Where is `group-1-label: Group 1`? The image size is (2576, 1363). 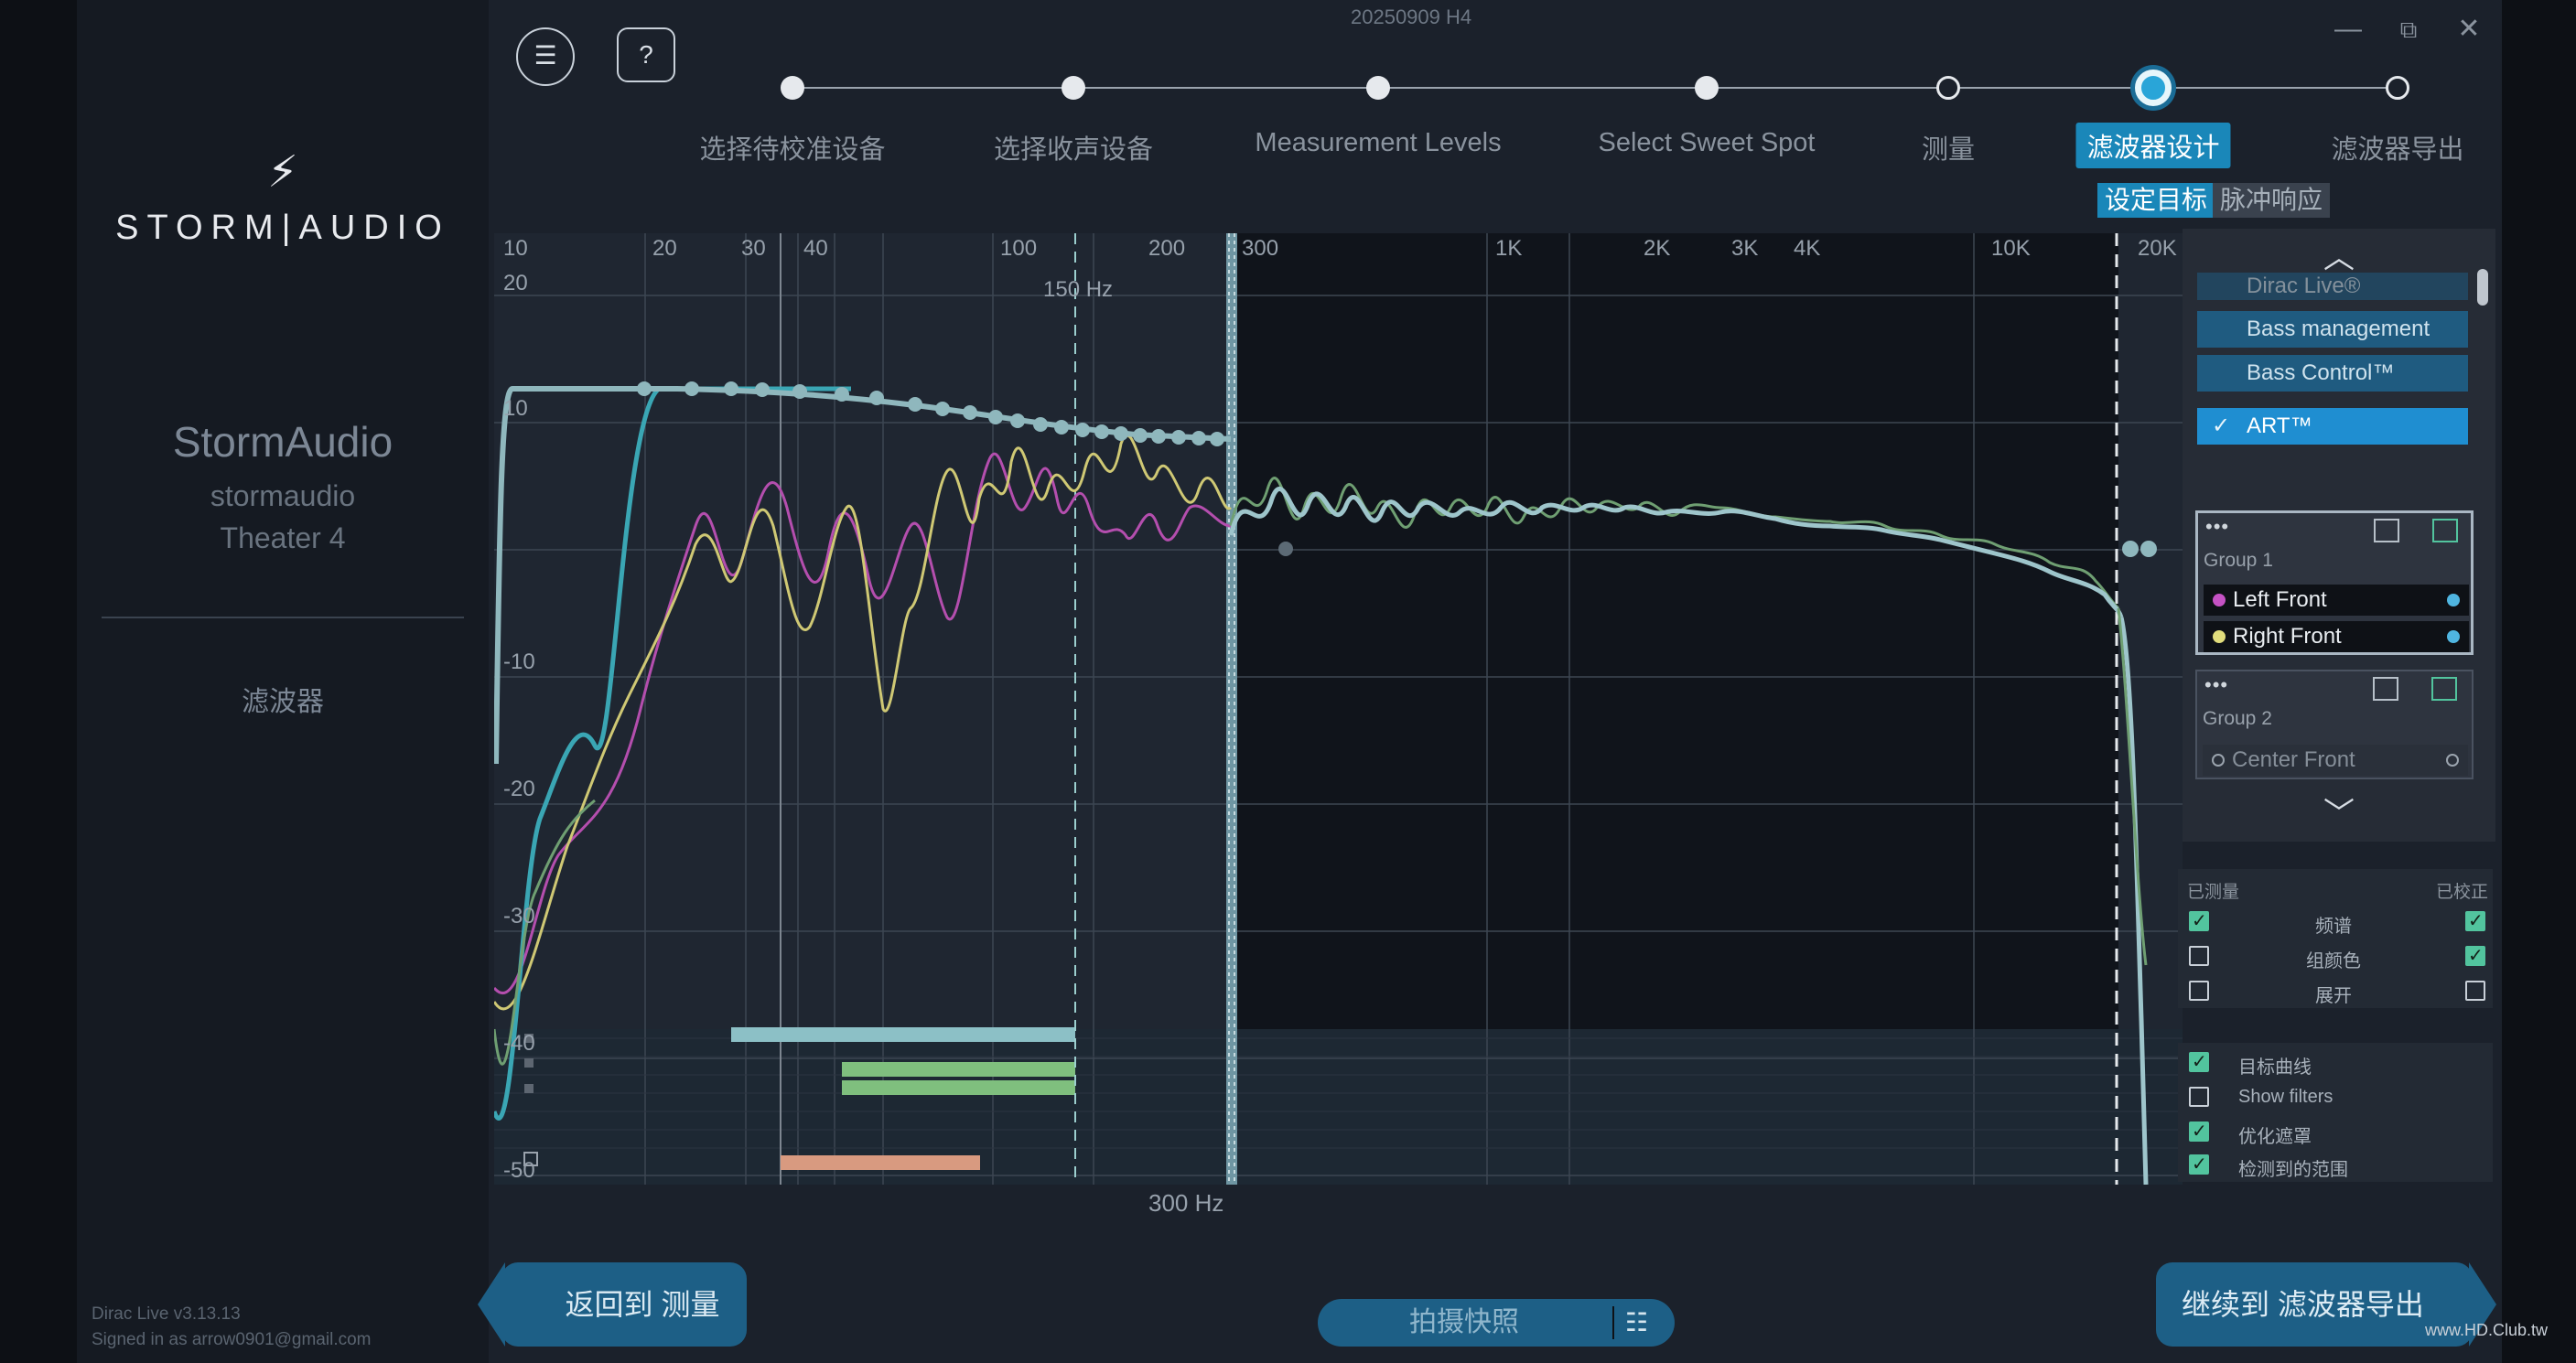
group-1-label: Group 1 is located at coordinates (2238, 560).